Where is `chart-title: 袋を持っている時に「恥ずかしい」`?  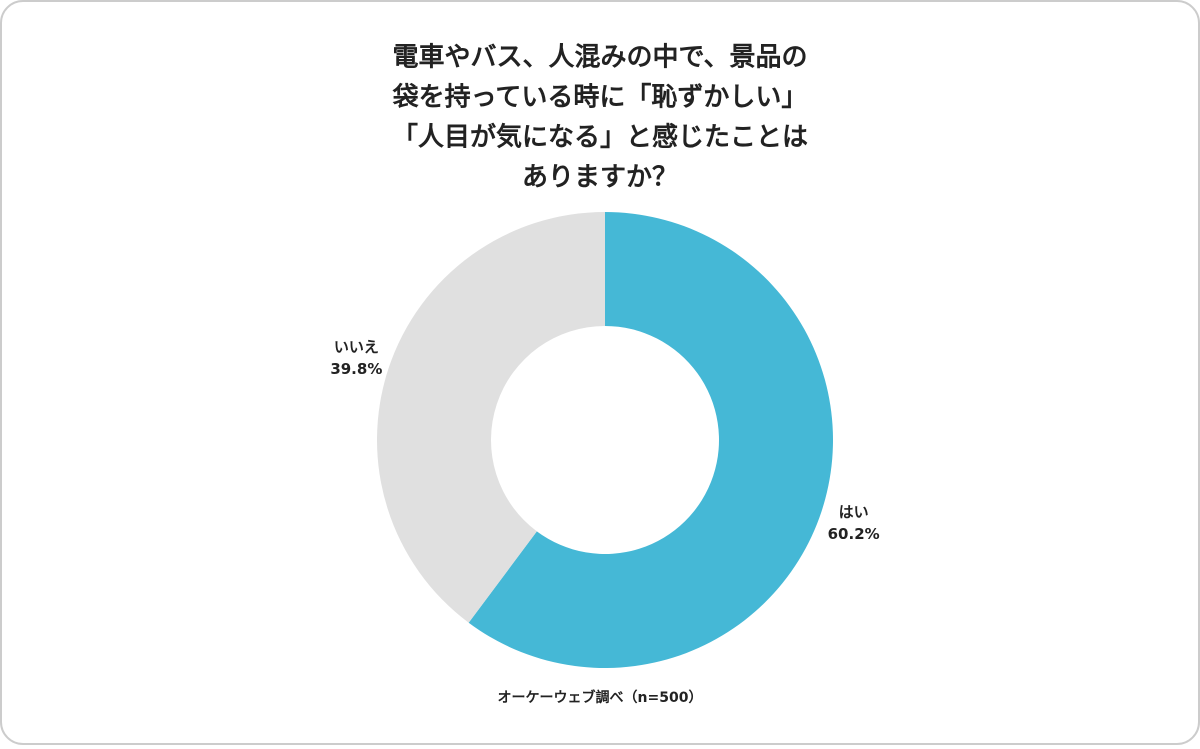 chart-title: 袋を持っている時に「恥ずかしい」 is located at coordinates (600, 97).